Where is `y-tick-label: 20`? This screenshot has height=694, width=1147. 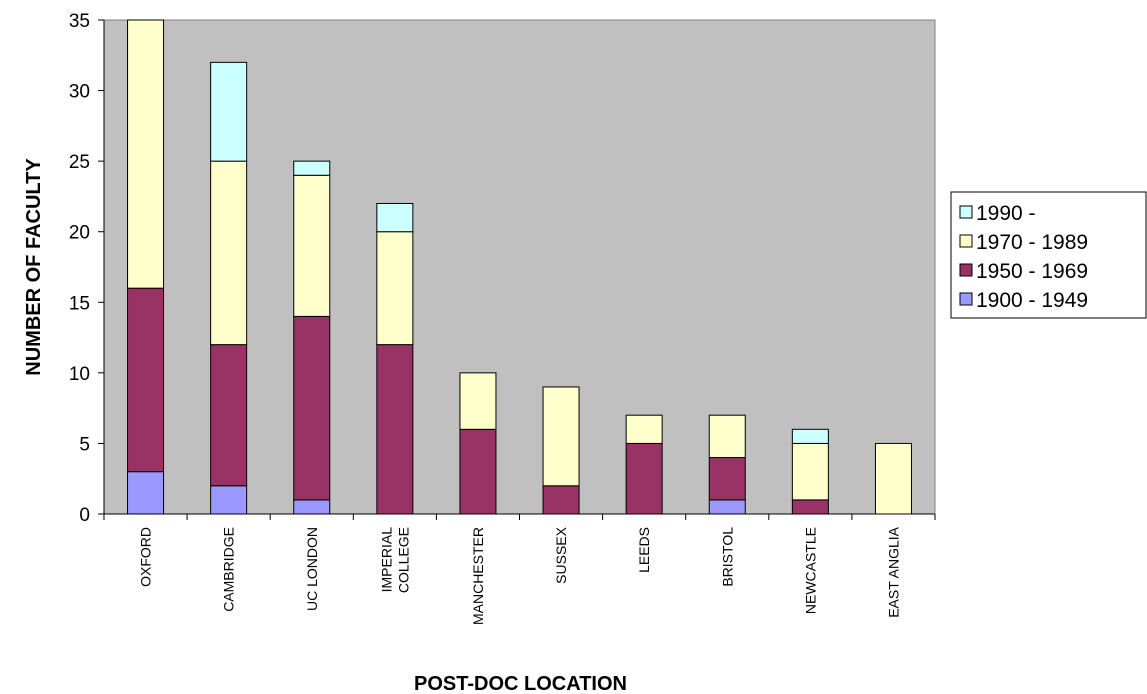
y-tick-label: 20 is located at coordinates (79, 233).